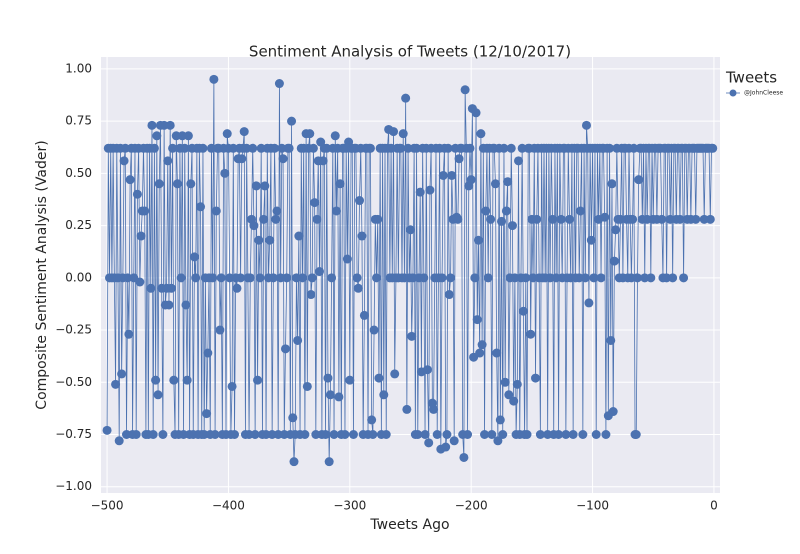 The image size is (800, 554). Describe the element at coordinates (78, 277) in the screenshot. I see `y-tick-label: 0.00` at that location.